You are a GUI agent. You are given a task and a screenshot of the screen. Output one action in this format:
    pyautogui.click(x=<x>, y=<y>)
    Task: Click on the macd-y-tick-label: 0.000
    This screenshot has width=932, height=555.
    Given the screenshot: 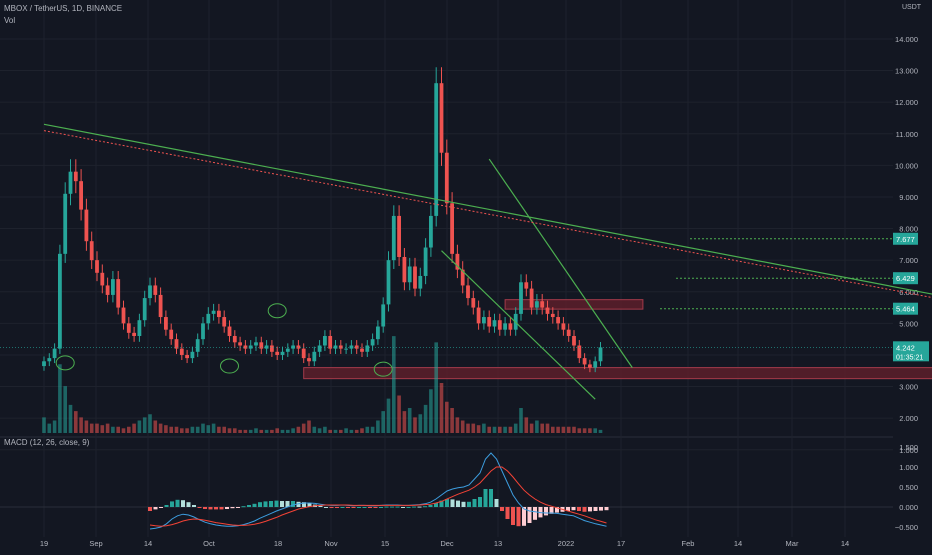 What is the action you would take?
    pyautogui.click(x=908, y=507)
    